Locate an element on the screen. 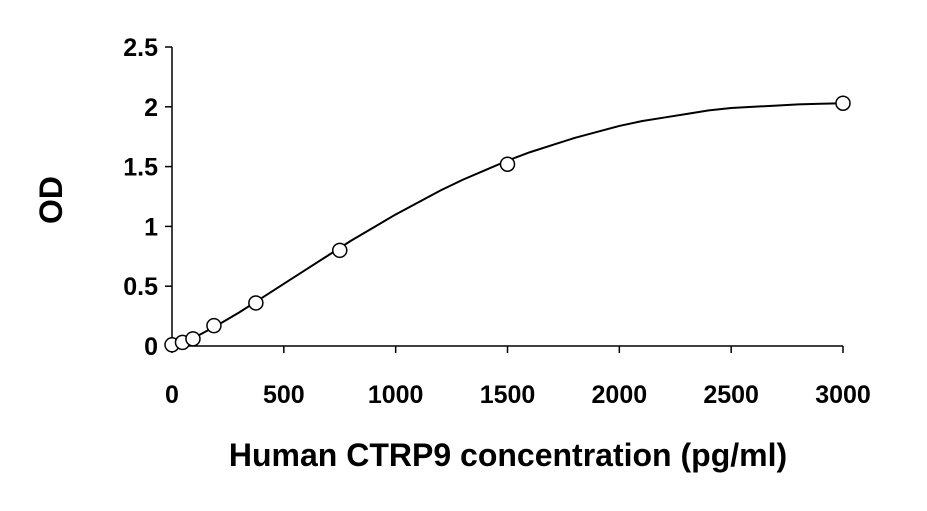 The image size is (927, 511). y-axis-title: OD is located at coordinates (51, 200).